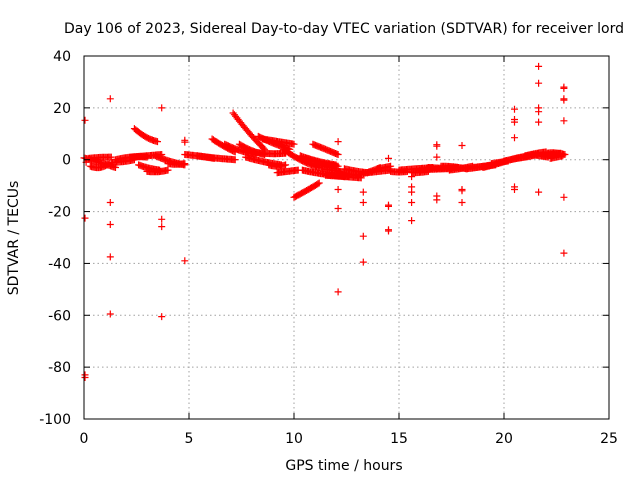  I want to click on x-tick-label: 10, so click(294, 439).